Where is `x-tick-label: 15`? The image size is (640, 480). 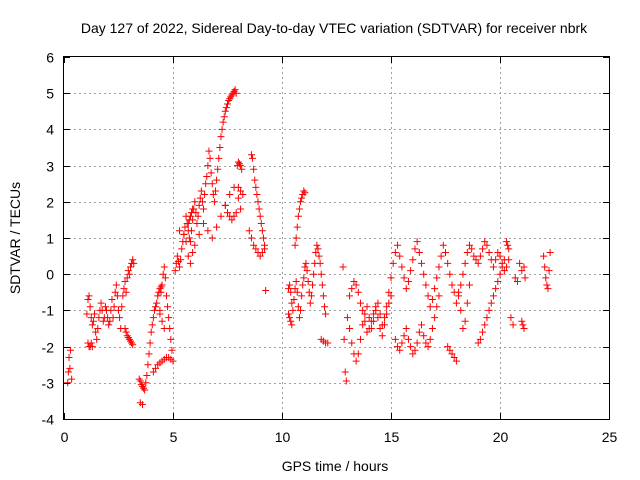
x-tick-label: 15 is located at coordinates (392, 437).